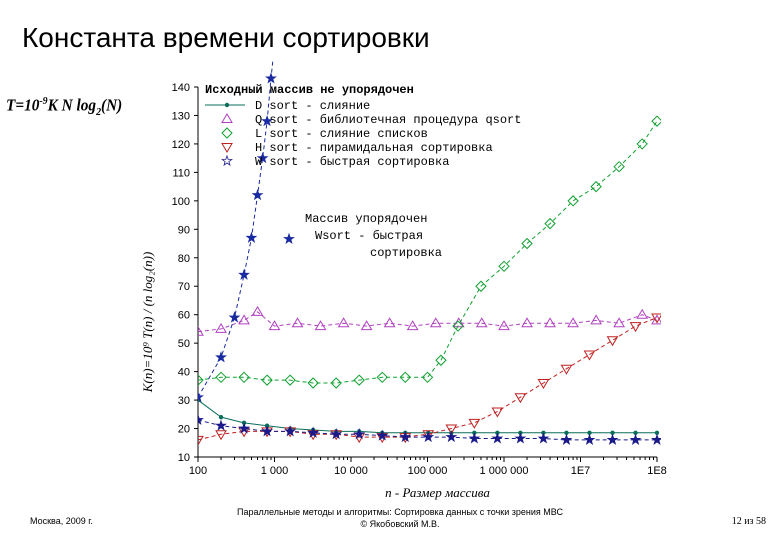  I want to click on legend-entry: Q sort - библиотечная процедура qsort, so click(371, 120).